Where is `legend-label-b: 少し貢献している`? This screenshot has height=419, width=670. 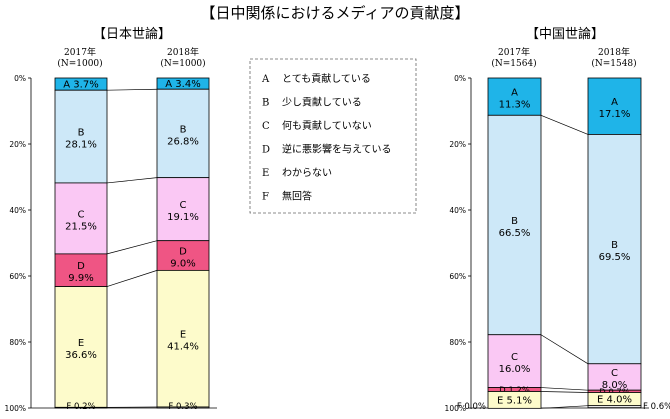
legend-label-b: 少し貢献している is located at coordinates (322, 102).